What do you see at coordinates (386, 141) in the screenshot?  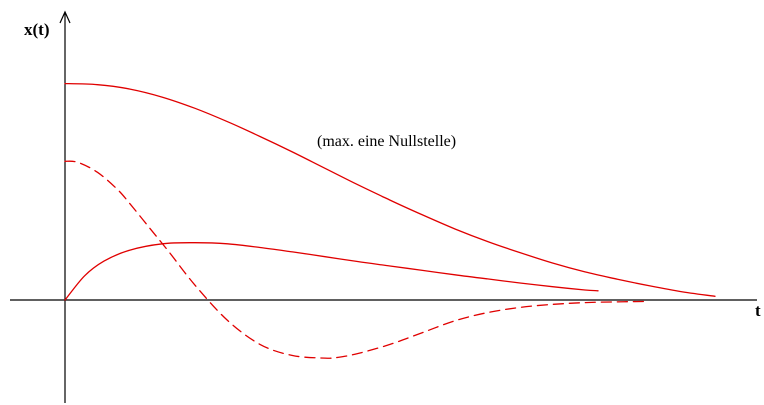 I see `annotation-text: (max. eine Nullstelle)` at bounding box center [386, 141].